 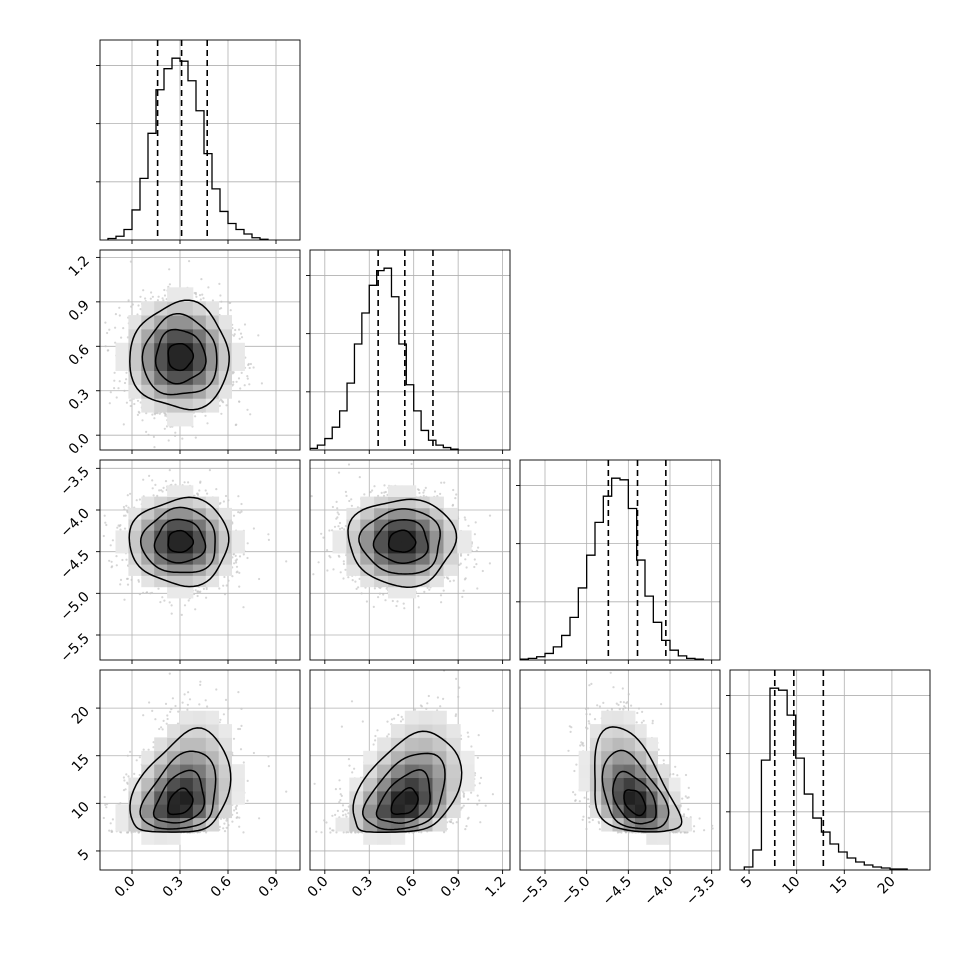 I want to click on panel-frame, so click(x=200, y=140).